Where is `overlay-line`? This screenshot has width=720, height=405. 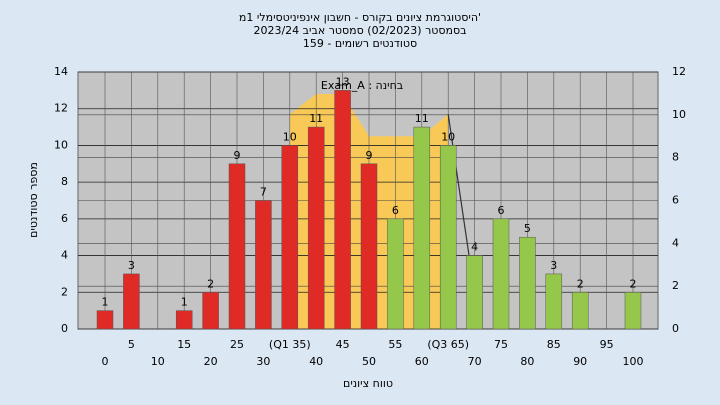 overlay-line is located at coordinates (458, 186).